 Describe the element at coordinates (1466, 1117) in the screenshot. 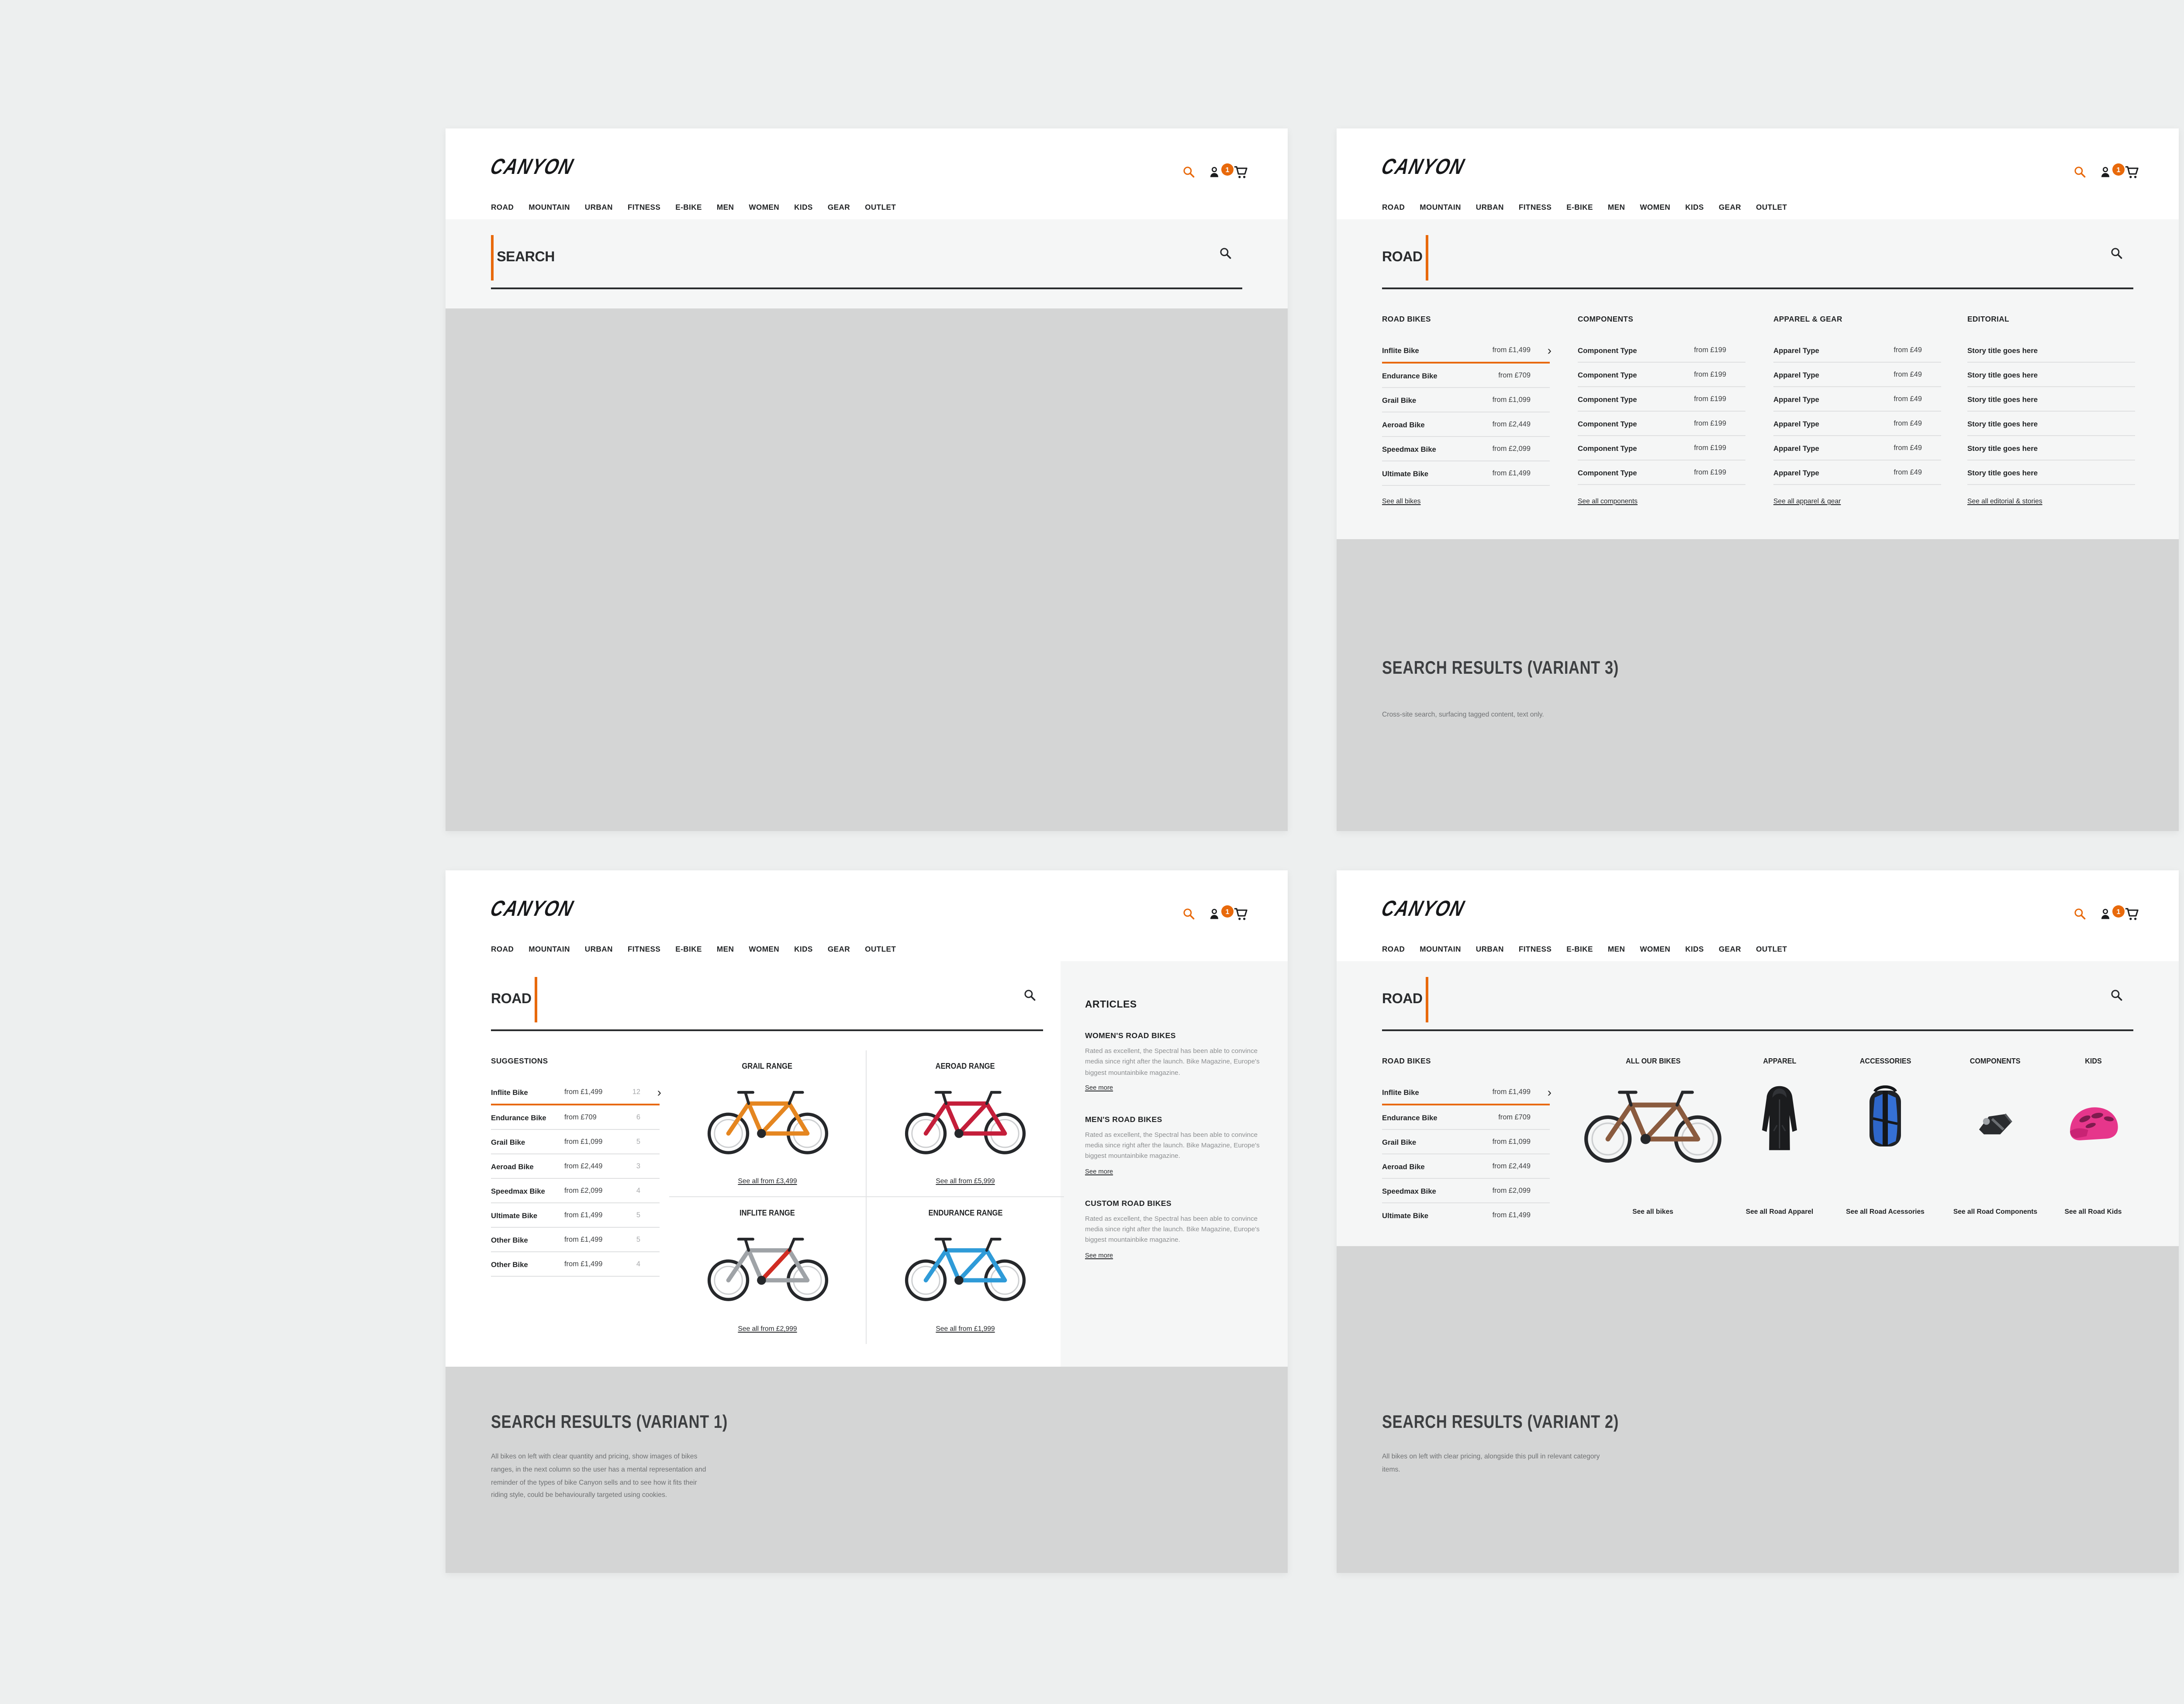

I see `menu-row-endurance: Endurance Bike from £709` at that location.